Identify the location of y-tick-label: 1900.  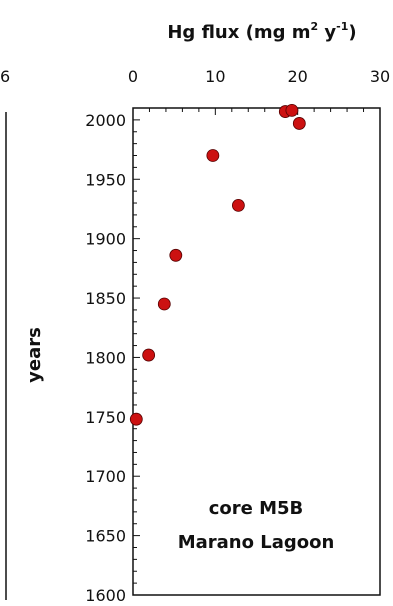
(105, 239).